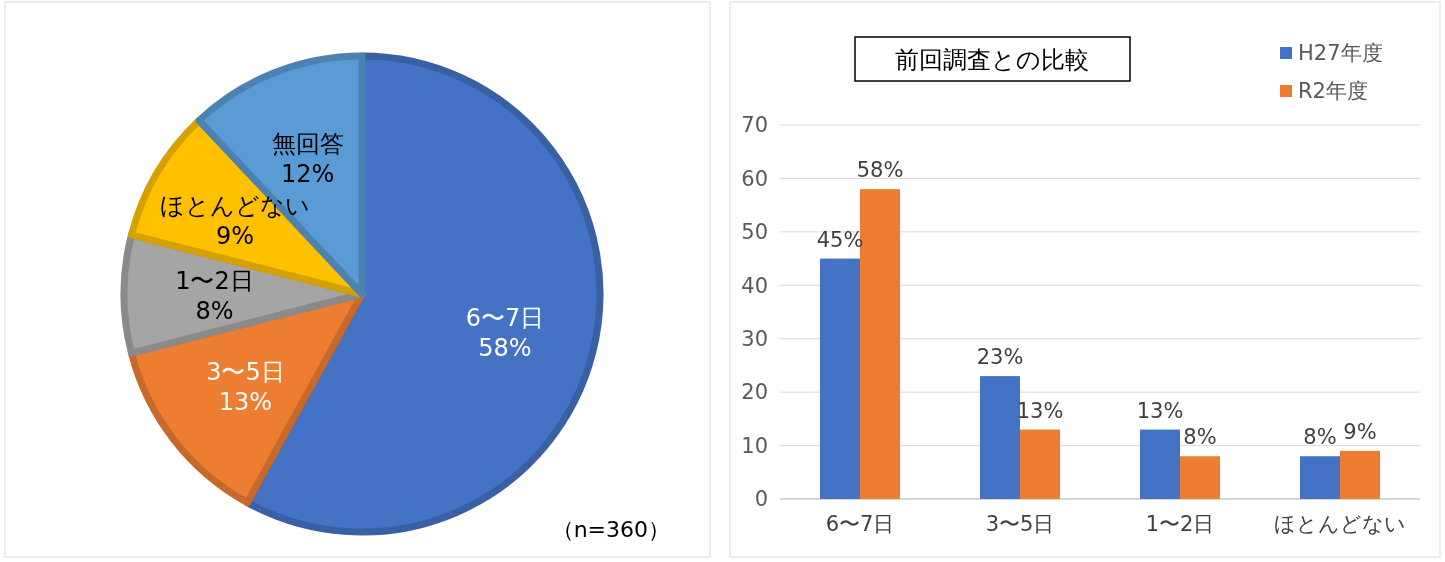  I want to click on x-tick-label: 1〜2日, so click(1180, 524).